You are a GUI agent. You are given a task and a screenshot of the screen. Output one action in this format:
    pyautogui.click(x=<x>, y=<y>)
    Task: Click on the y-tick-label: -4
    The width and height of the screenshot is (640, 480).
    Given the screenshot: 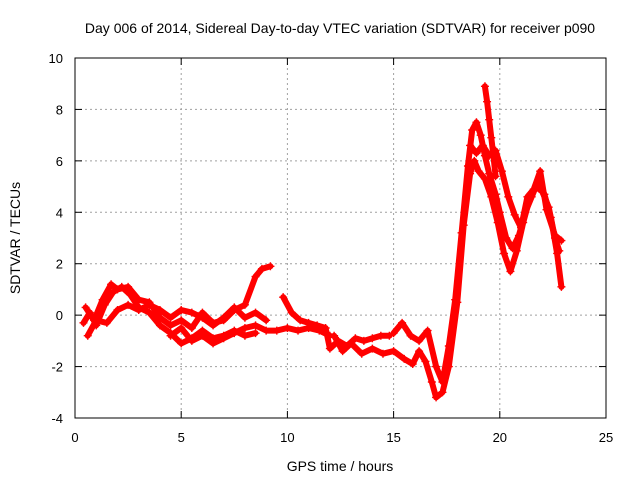 What is the action you would take?
    pyautogui.click(x=57, y=418)
    